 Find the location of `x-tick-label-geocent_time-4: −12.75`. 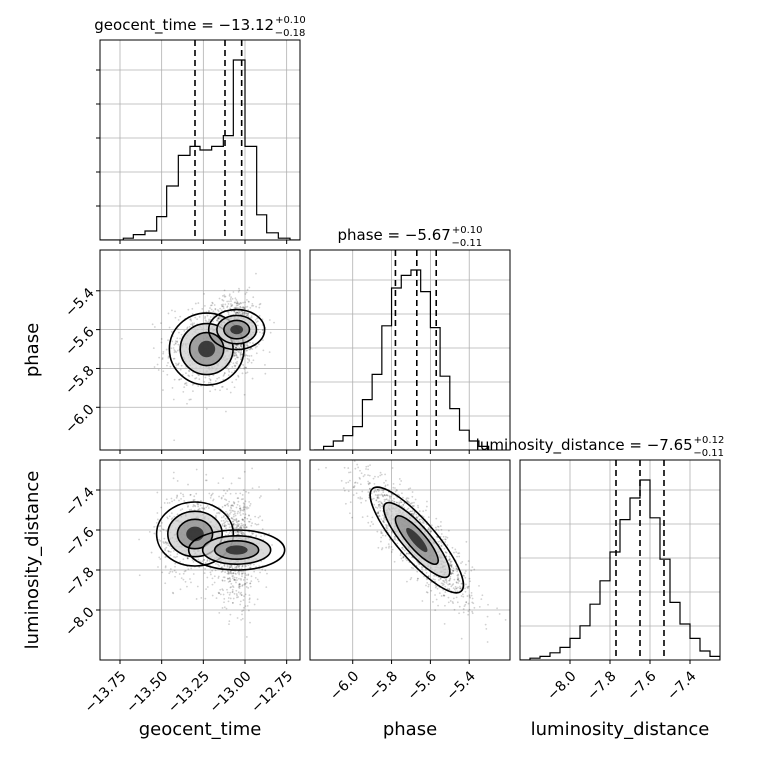

x-tick-label-geocent_time-4: −12.75 is located at coordinates (272, 692).